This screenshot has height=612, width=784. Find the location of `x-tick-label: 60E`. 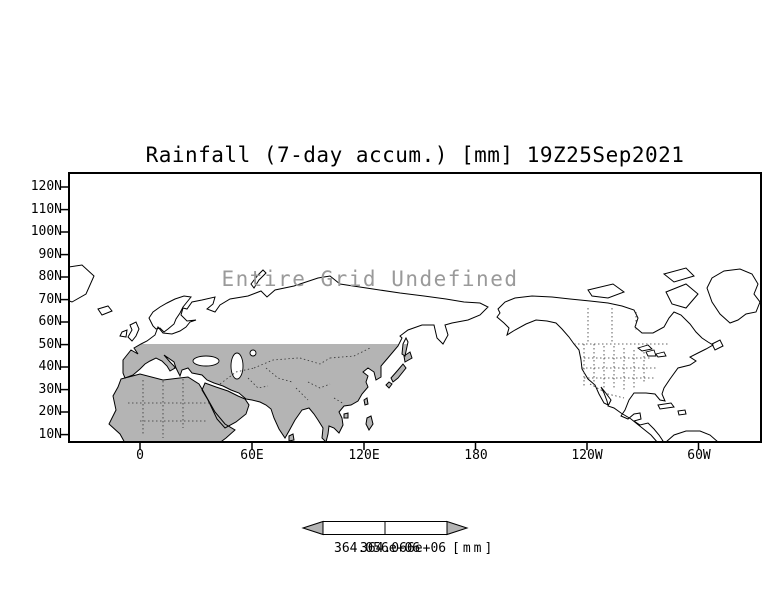

x-tick-label: 60E is located at coordinates (252, 455).